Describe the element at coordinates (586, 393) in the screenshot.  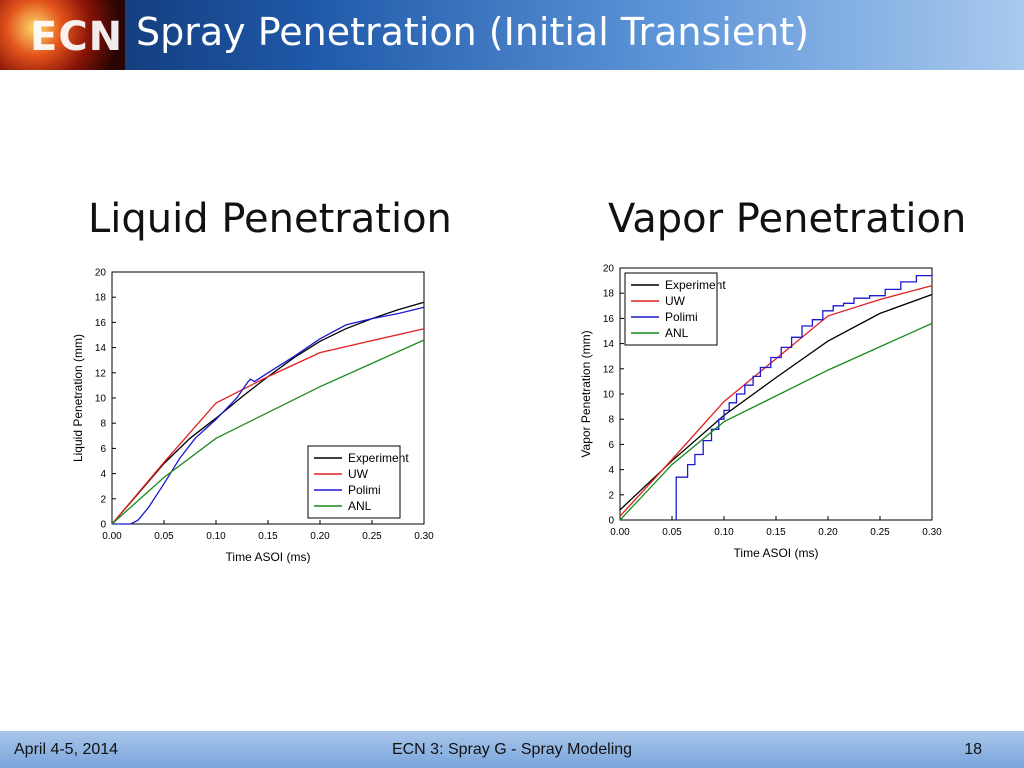
I see `y-axis-label: Vapor Penetration (mm)` at that location.